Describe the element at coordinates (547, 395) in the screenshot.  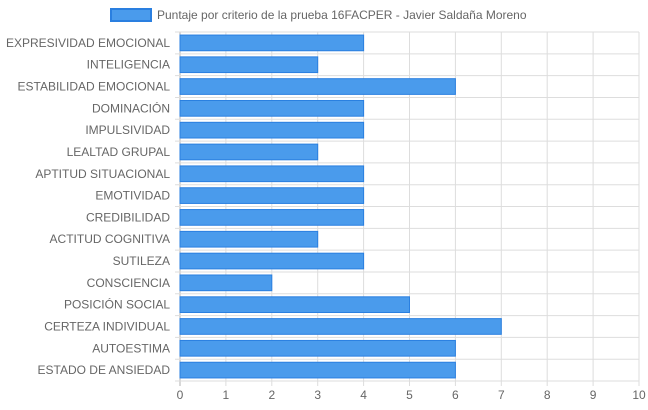
I see `x-tick-label: 8` at that location.